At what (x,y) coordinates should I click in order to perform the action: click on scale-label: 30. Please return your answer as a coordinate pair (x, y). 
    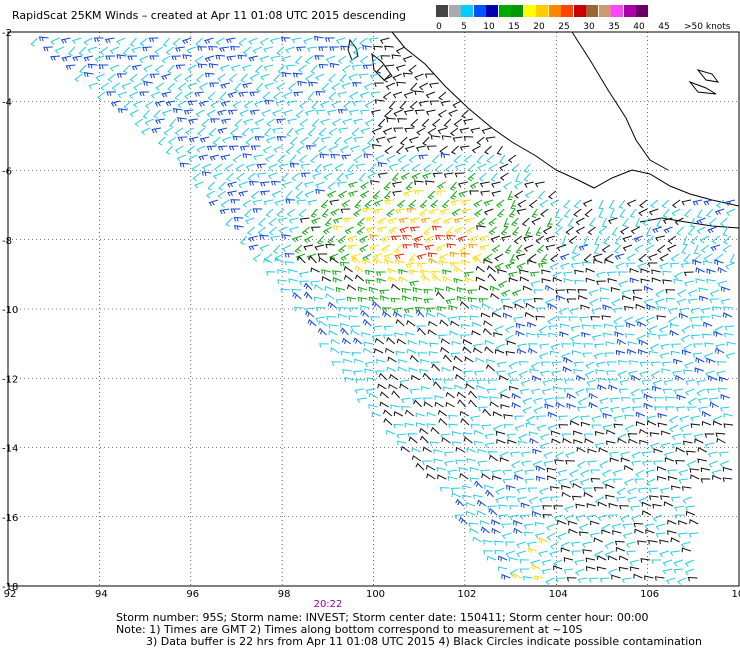
    Looking at the image, I should click on (589, 27).